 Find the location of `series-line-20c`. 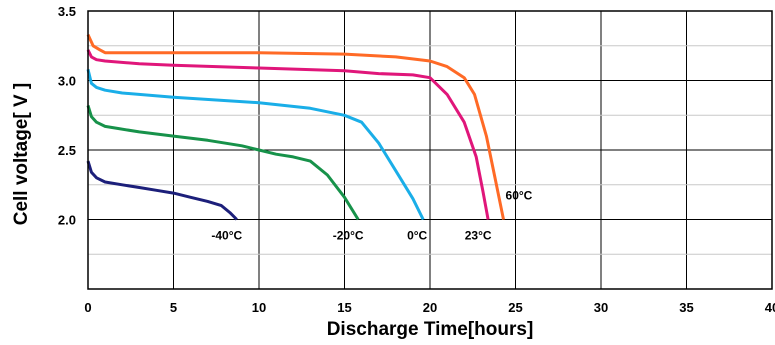

series-line-20c is located at coordinates (223, 163).